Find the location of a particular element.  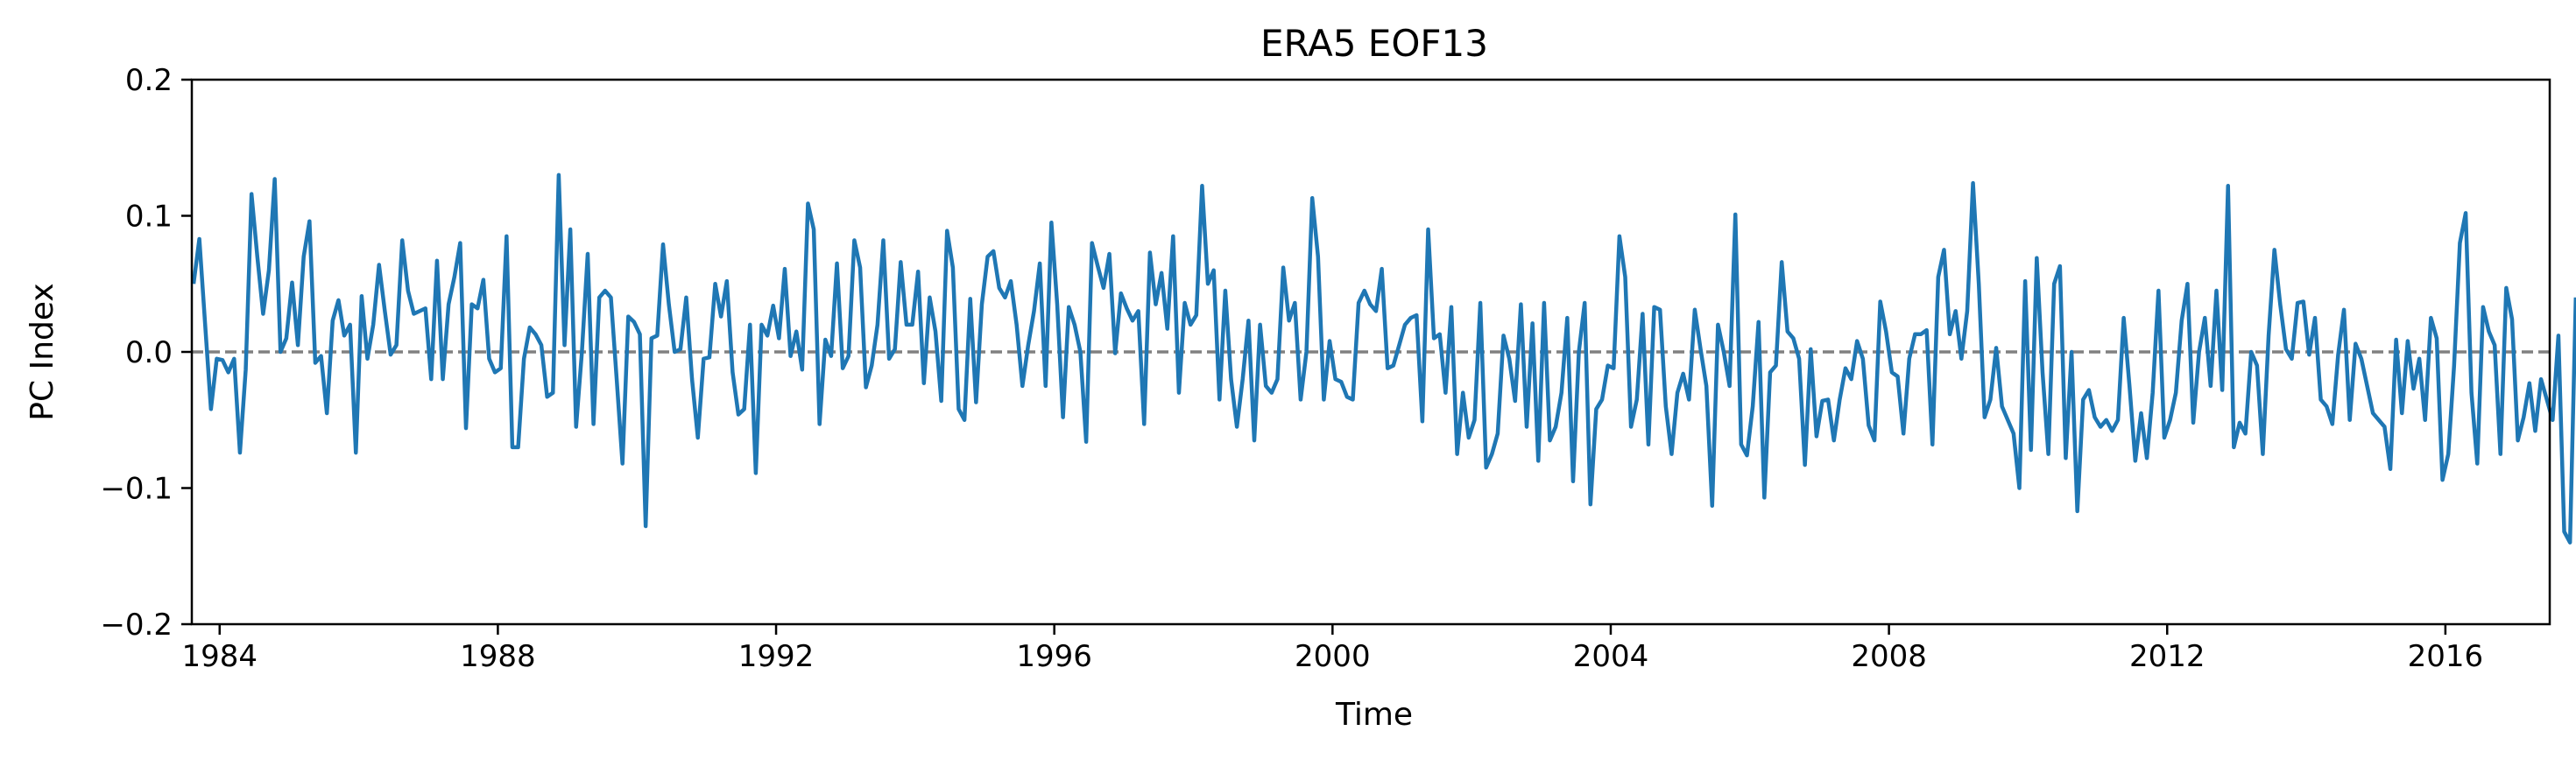

x-tick-label: 1984 is located at coordinates (219, 656).